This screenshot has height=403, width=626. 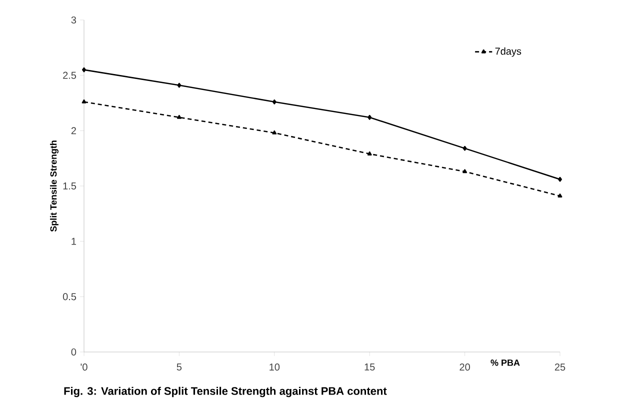 What do you see at coordinates (275, 367) in the screenshot?
I see `x-tick-label: 10` at bounding box center [275, 367].